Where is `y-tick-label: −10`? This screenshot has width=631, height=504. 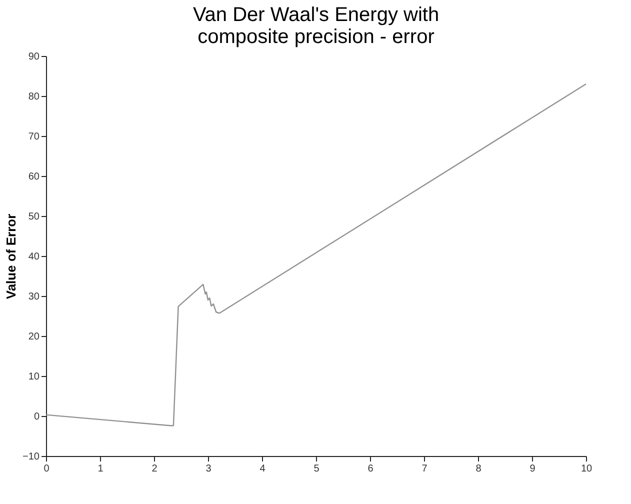 y-tick-label: −10 is located at coordinates (31, 457).